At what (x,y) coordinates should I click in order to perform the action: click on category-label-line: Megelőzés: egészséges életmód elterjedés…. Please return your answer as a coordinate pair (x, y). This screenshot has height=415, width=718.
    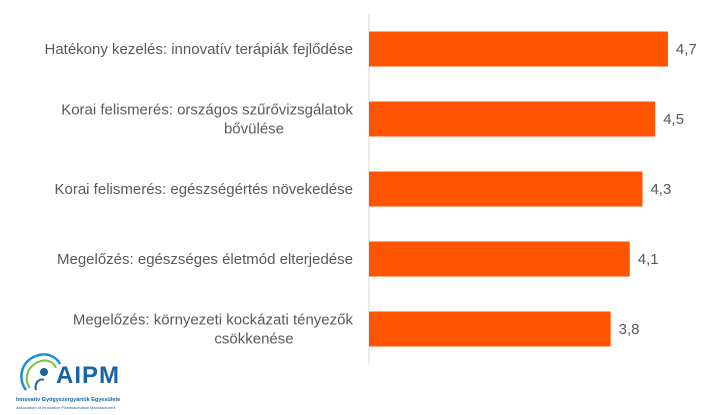
    Looking at the image, I should click on (205, 259).